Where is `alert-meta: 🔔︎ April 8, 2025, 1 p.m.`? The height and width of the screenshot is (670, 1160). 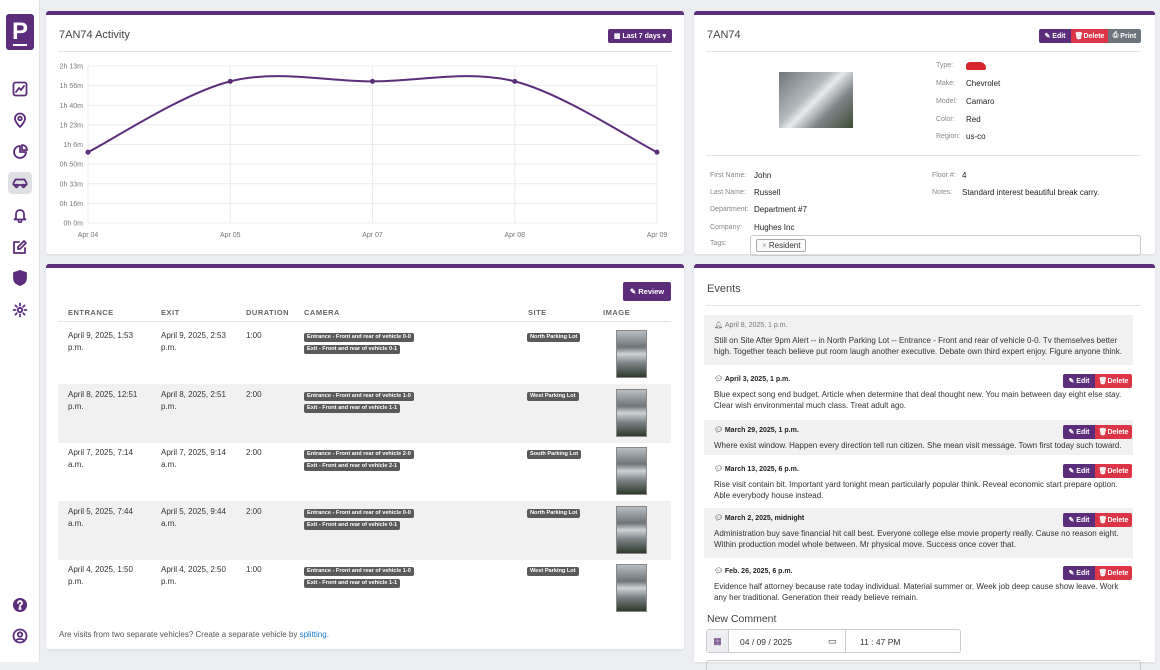 alert-meta: 🔔︎ April 8, 2025, 1 p.m. is located at coordinates (751, 325).